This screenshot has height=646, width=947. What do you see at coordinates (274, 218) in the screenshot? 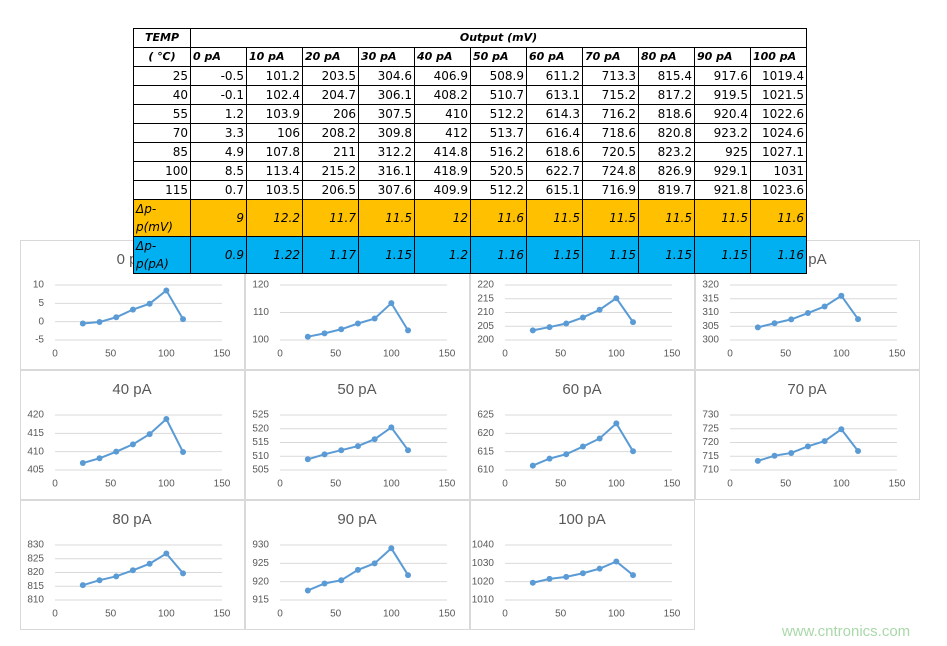
I see `table-cell: 12.2` at bounding box center [274, 218].